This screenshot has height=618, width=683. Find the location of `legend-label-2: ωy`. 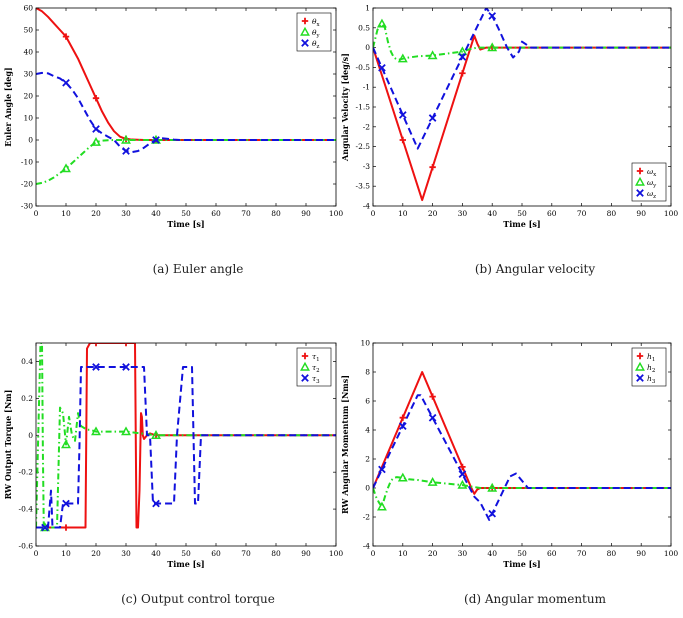

legend-label-2: ωy is located at coordinates (652, 183).